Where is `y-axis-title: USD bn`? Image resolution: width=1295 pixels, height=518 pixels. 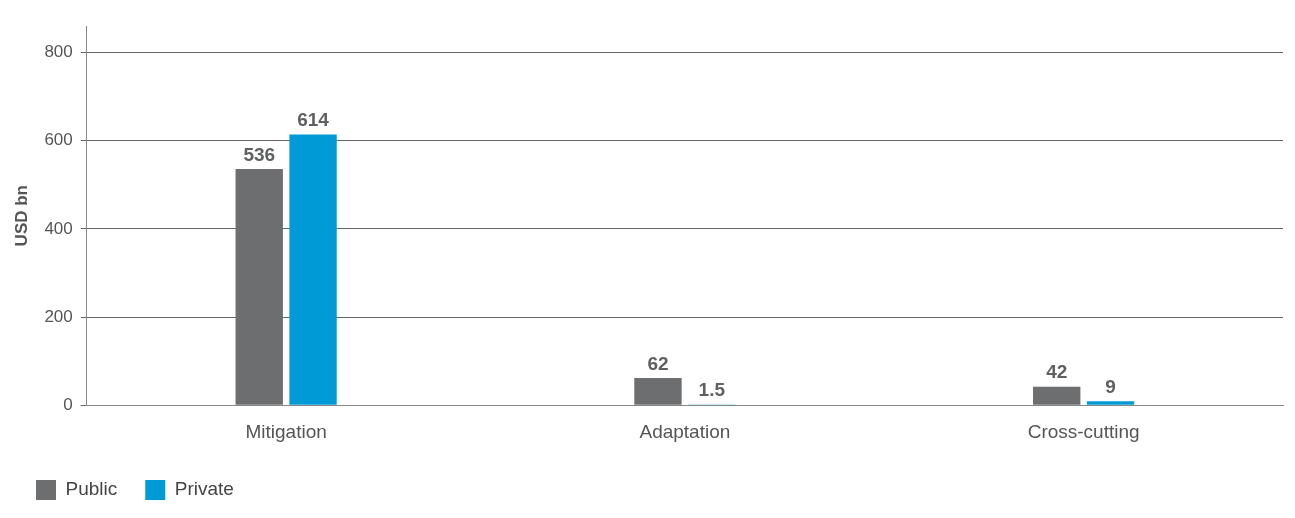
y-axis-title: USD bn is located at coordinates (21, 216).